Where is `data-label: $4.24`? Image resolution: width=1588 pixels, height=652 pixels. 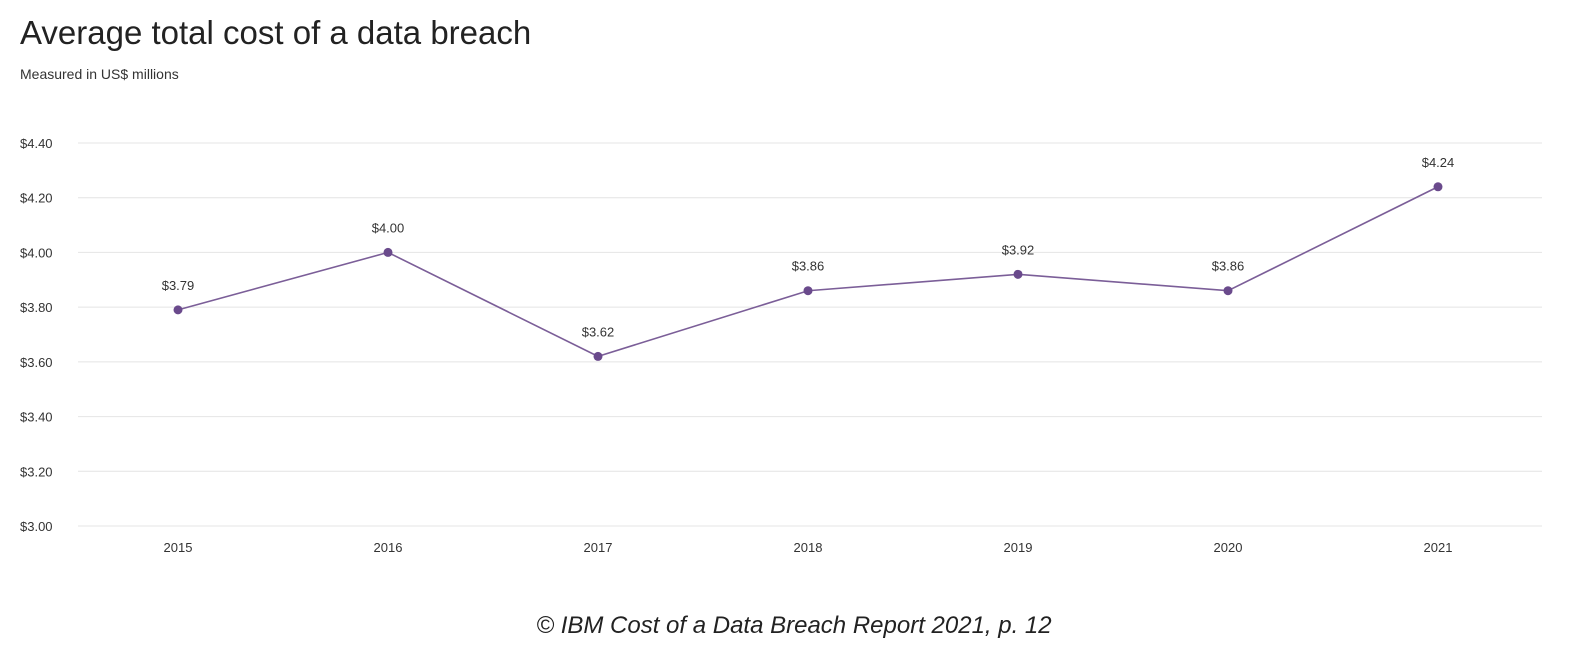 data-label: $4.24 is located at coordinates (1438, 162).